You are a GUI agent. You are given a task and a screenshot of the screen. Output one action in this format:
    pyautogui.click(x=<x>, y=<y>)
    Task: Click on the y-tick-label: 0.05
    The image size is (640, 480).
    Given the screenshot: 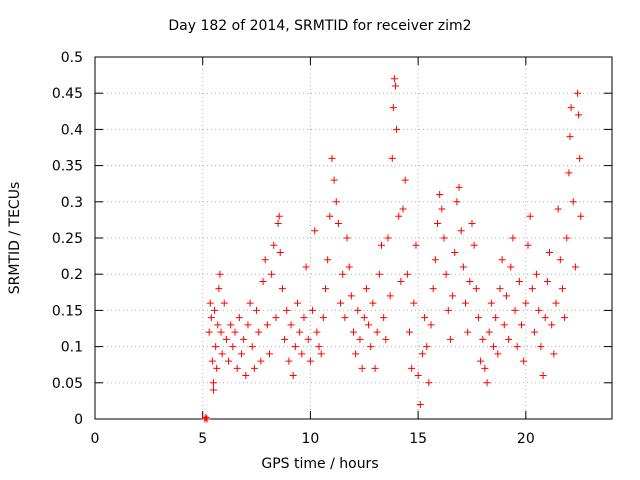 What is the action you would take?
    pyautogui.click(x=67, y=384)
    